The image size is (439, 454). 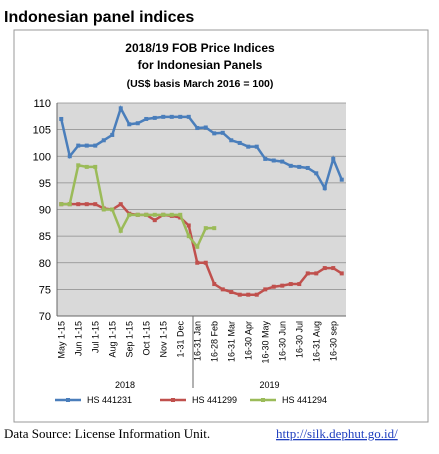 What do you see at coordinates (45, 211) in the screenshot?
I see `y-tick-label: 90` at bounding box center [45, 211].